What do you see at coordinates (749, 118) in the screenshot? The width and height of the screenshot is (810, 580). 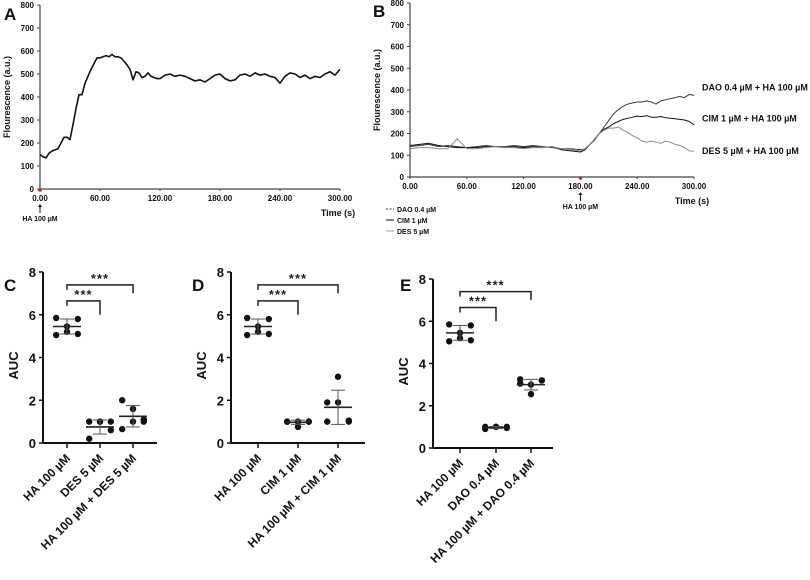 I see `series-label: CIM 1 µM + HA 100 µM` at bounding box center [749, 118].